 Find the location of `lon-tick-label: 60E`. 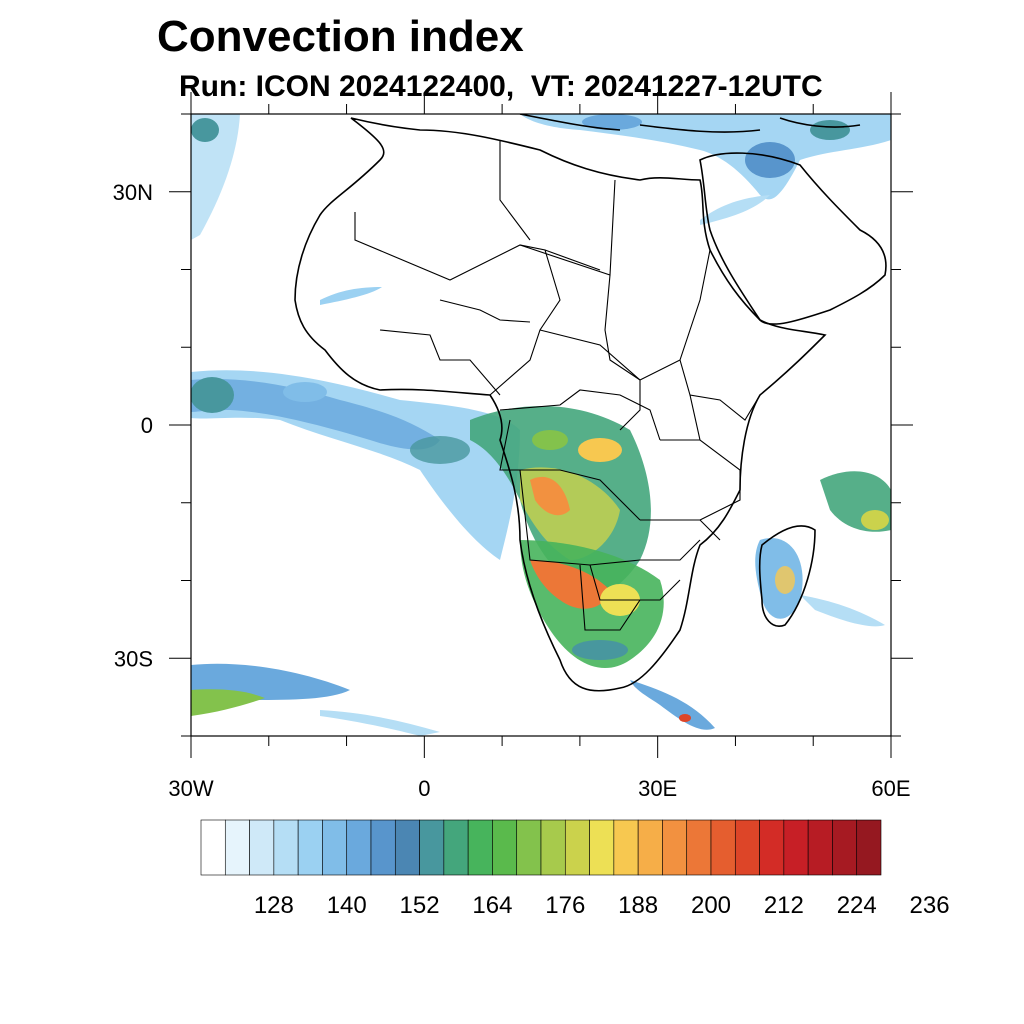

lon-tick-label: 60E is located at coordinates (890, 788).